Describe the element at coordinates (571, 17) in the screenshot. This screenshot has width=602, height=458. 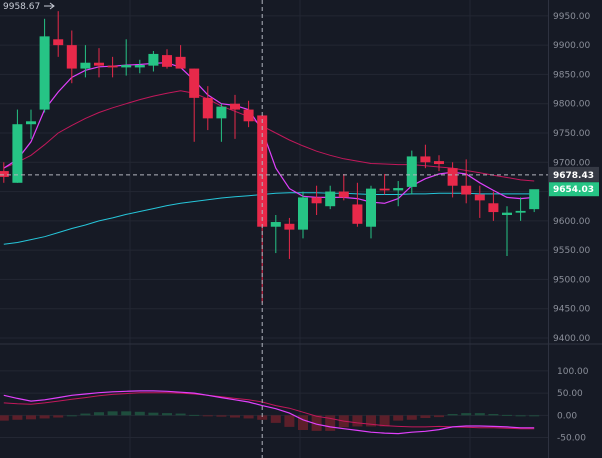
I see `price-tick-label: 9950.00` at that location.